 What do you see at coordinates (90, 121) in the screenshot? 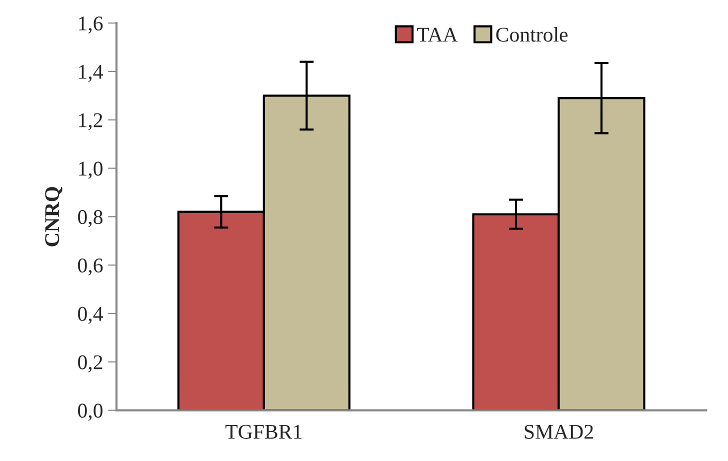
I see `y-tick-label: 1,2` at bounding box center [90, 121].